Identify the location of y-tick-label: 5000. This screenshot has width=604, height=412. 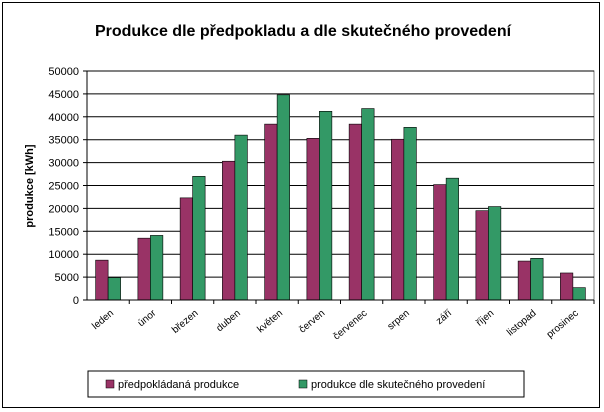
(67, 278).